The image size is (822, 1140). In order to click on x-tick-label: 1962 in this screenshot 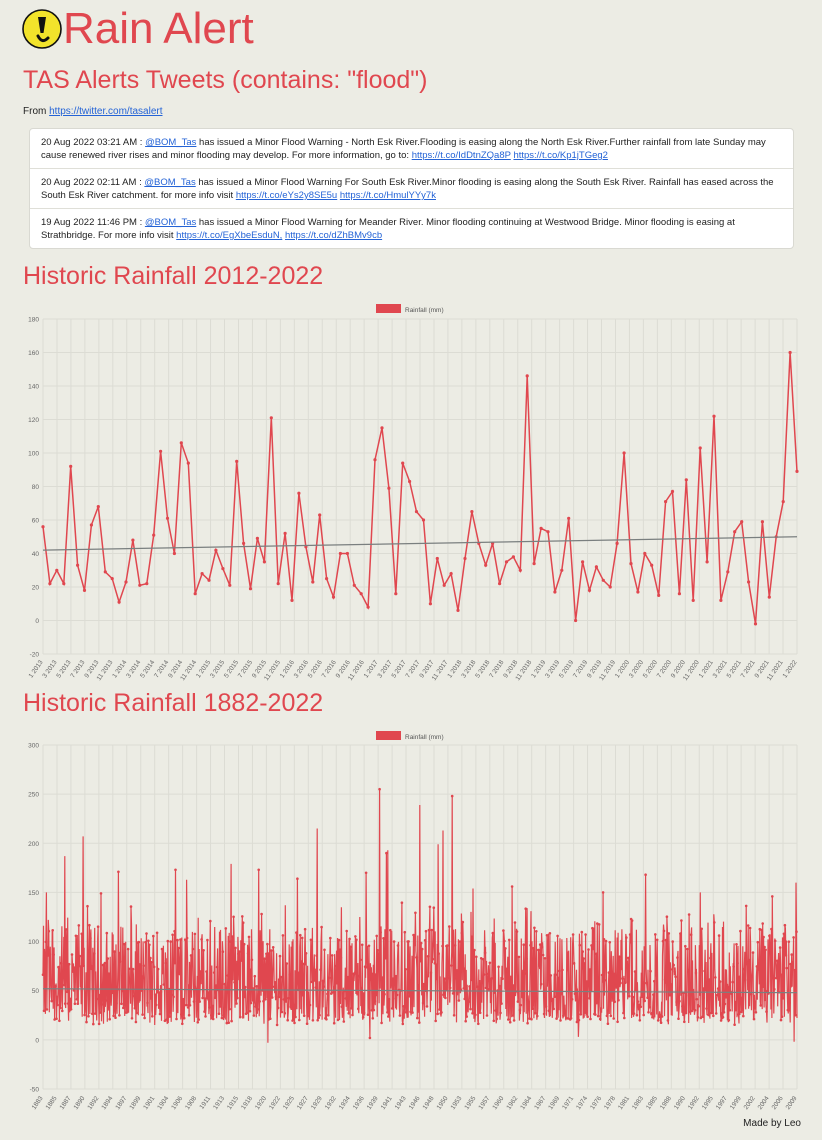, I will do `click(512, 1103)`.